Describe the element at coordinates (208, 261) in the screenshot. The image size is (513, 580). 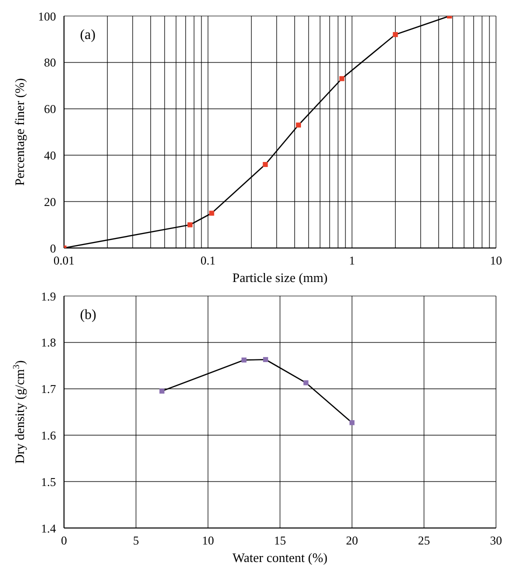
I see `x-tick-label: 0.1` at that location.